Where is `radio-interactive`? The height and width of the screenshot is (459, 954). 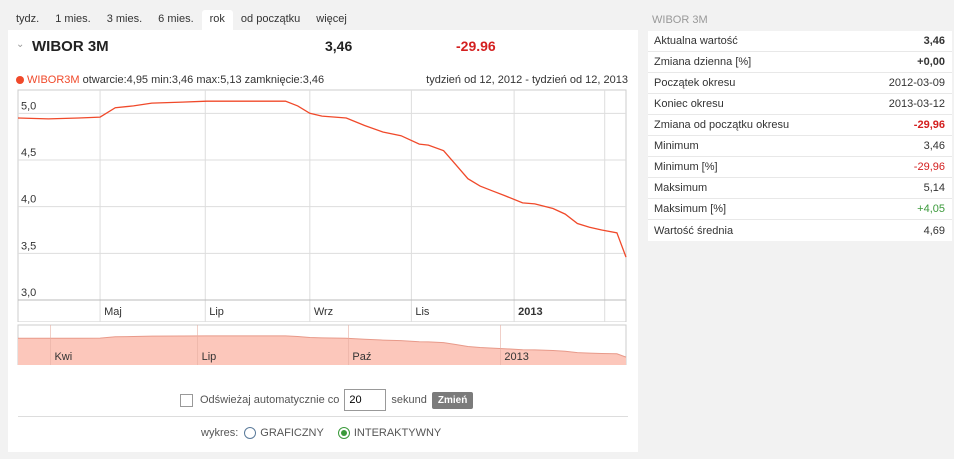 radio-interactive is located at coordinates (343, 433).